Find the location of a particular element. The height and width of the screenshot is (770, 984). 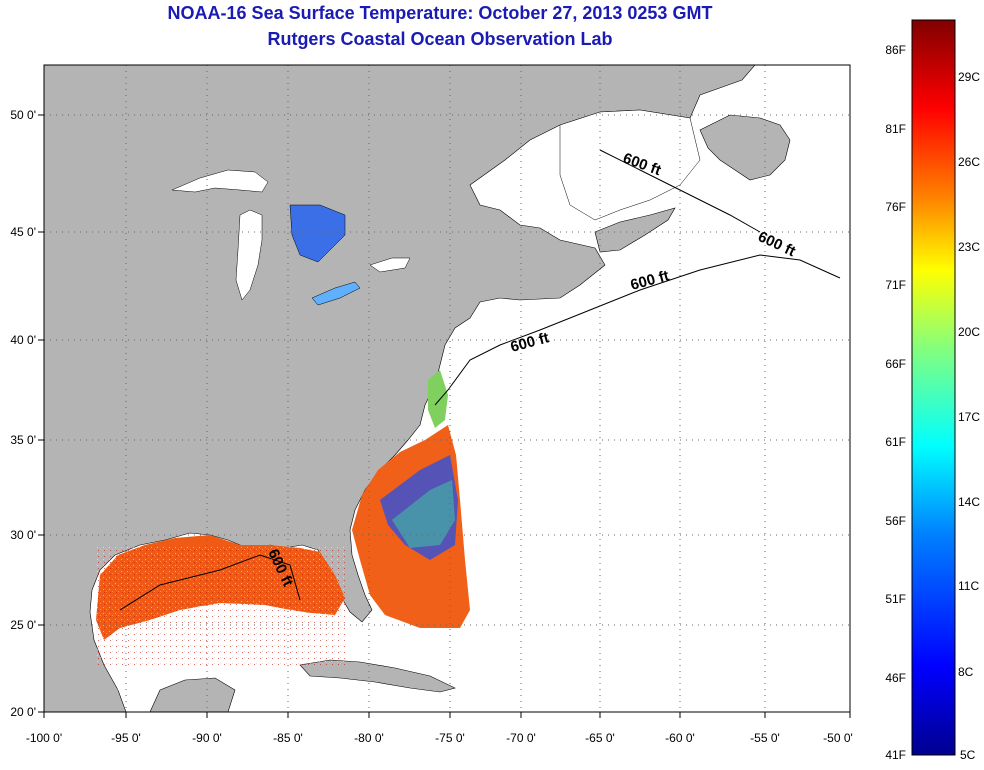

lake-superior is located at coordinates (220, 181).